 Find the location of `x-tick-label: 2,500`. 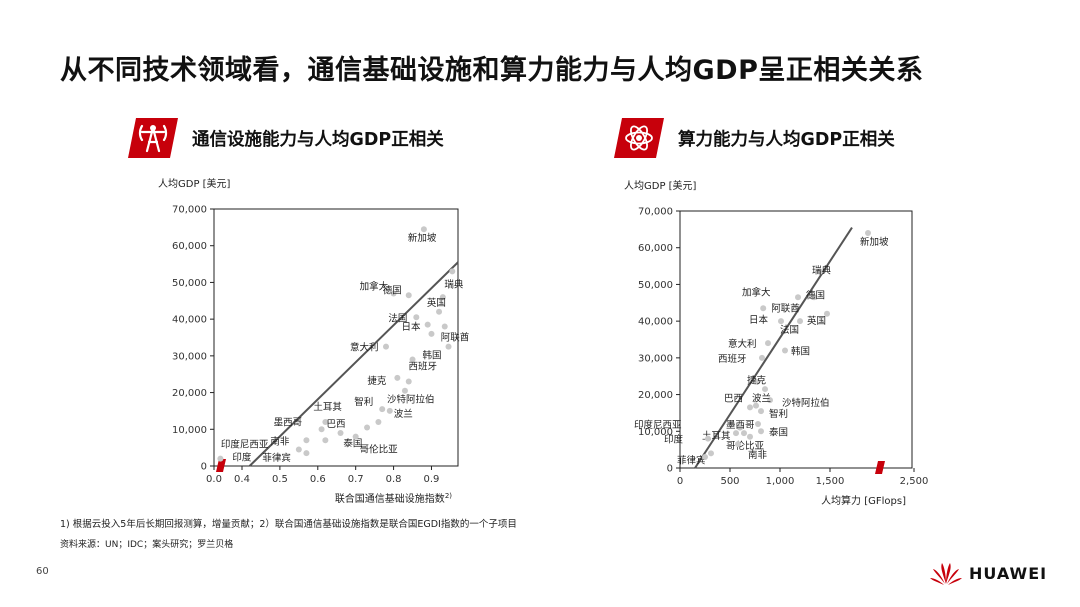

x-tick-label: 2,500 is located at coordinates (914, 481).